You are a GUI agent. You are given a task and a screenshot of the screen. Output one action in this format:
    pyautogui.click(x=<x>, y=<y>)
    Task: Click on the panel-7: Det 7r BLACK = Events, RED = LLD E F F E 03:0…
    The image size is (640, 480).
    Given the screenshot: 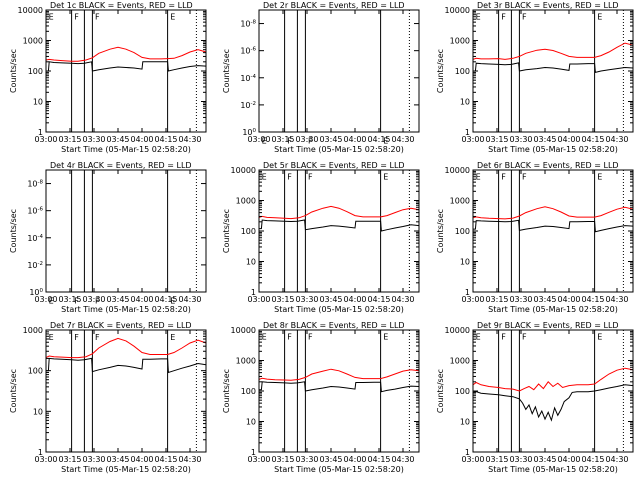 What is the action you would take?
    pyautogui.click(x=108, y=397)
    